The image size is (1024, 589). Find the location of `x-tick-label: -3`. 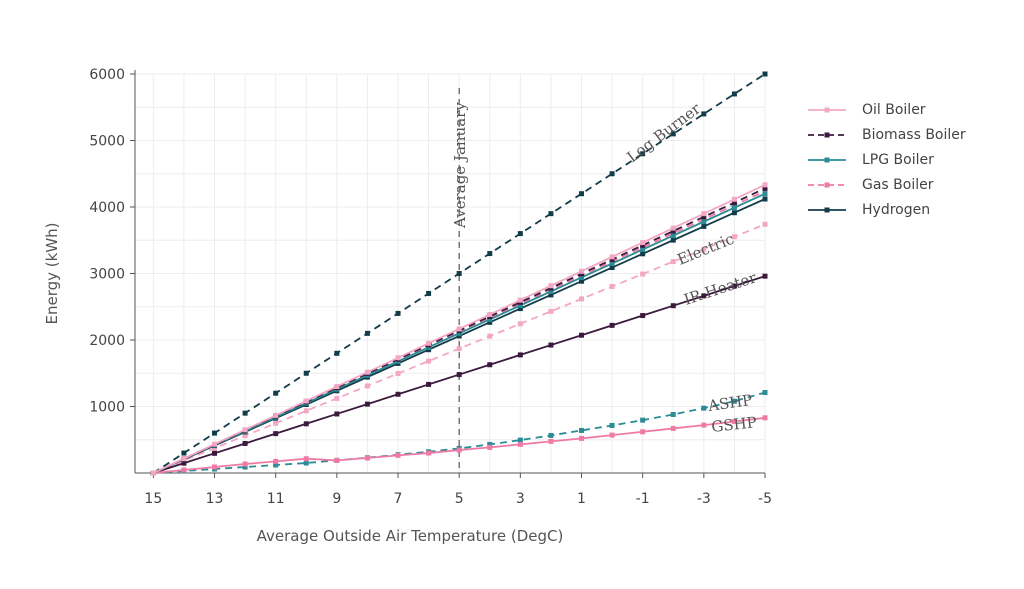

x-tick-label: -3 is located at coordinates (704, 499).